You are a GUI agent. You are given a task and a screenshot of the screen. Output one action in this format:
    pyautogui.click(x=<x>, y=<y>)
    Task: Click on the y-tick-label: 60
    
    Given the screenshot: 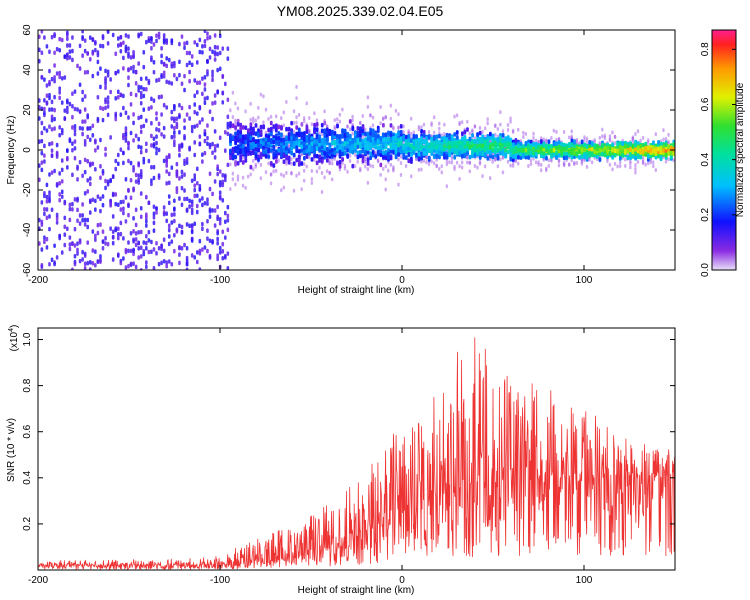 What is the action you would take?
    pyautogui.click(x=27, y=30)
    